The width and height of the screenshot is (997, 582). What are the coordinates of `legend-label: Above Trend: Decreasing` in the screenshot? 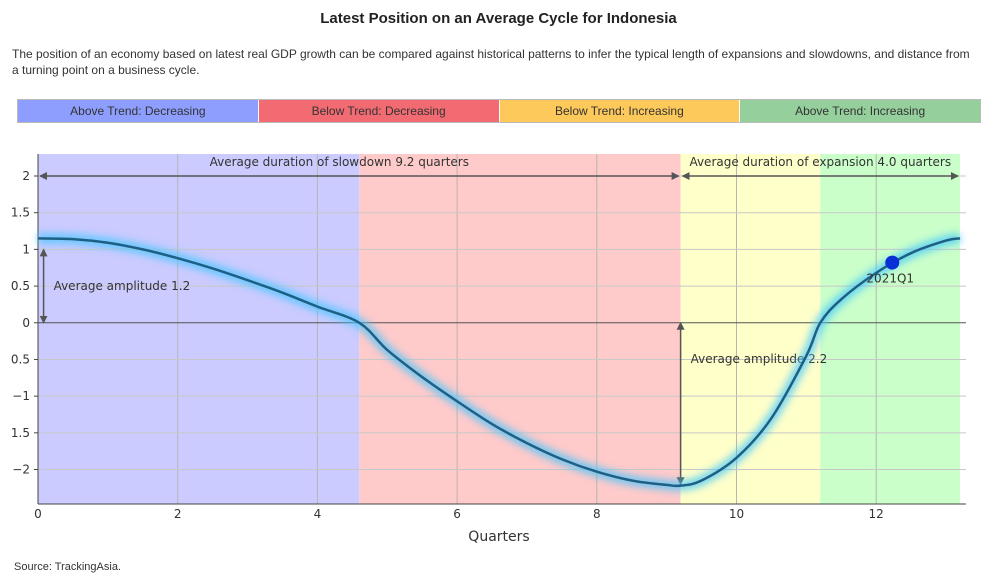 It's located at (138, 111).